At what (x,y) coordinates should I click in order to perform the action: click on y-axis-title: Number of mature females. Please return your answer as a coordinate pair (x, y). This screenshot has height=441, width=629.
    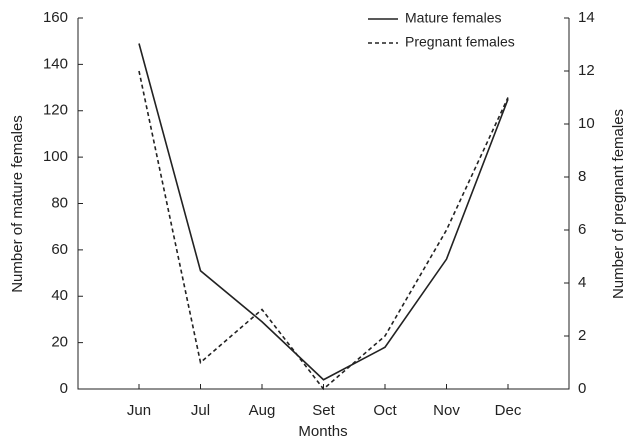
    Looking at the image, I should click on (17, 204).